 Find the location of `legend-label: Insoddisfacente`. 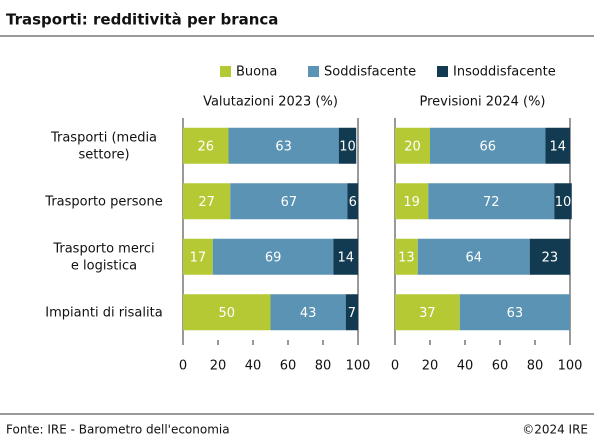

legend-label: Insoddisfacente is located at coordinates (504, 72).